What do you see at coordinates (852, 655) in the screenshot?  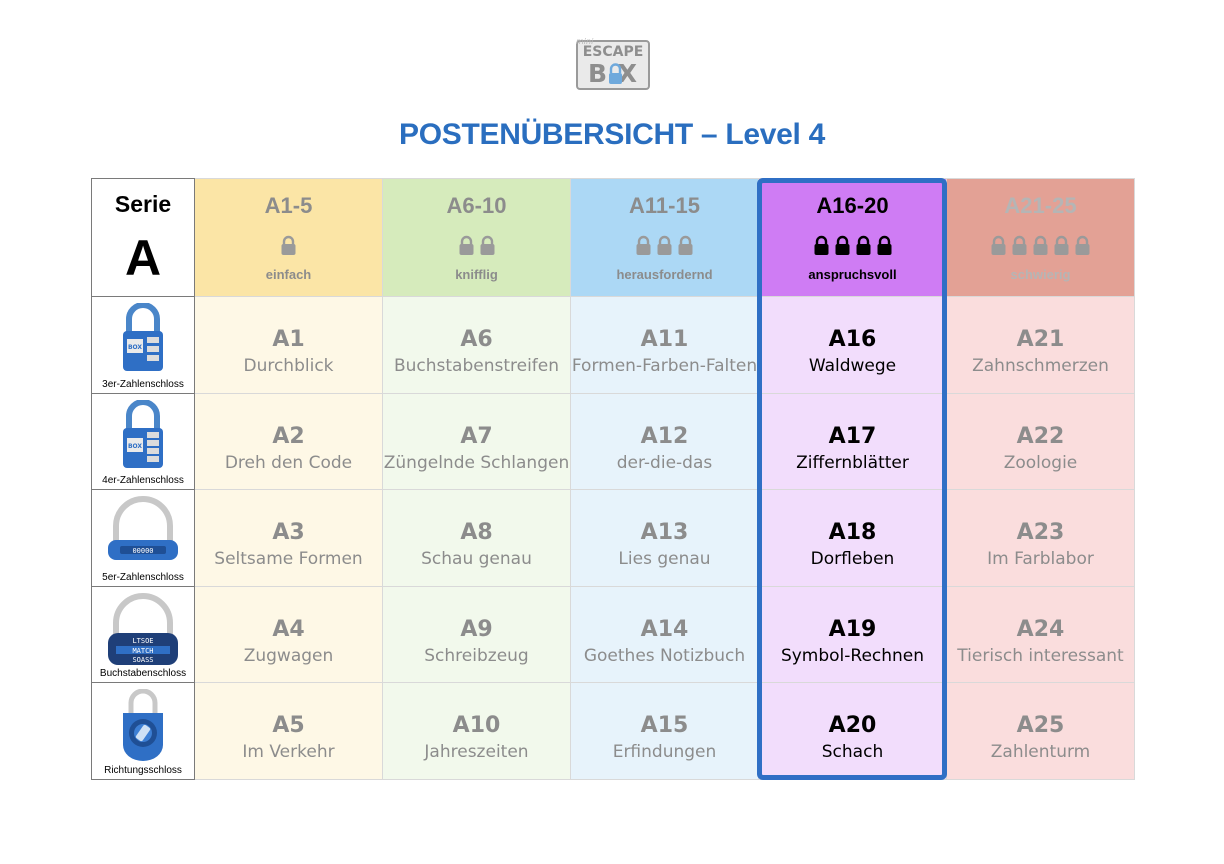 I see `station-name: Symbol-Rechnen` at bounding box center [852, 655].